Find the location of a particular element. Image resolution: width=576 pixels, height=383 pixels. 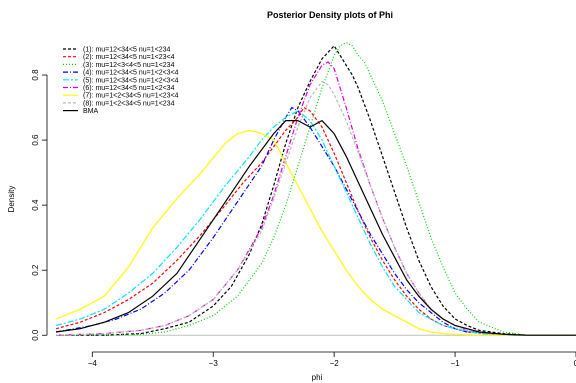

legend-label-3: (3): mu=12<3<4<5 nu=1<234 is located at coordinates (129, 65).